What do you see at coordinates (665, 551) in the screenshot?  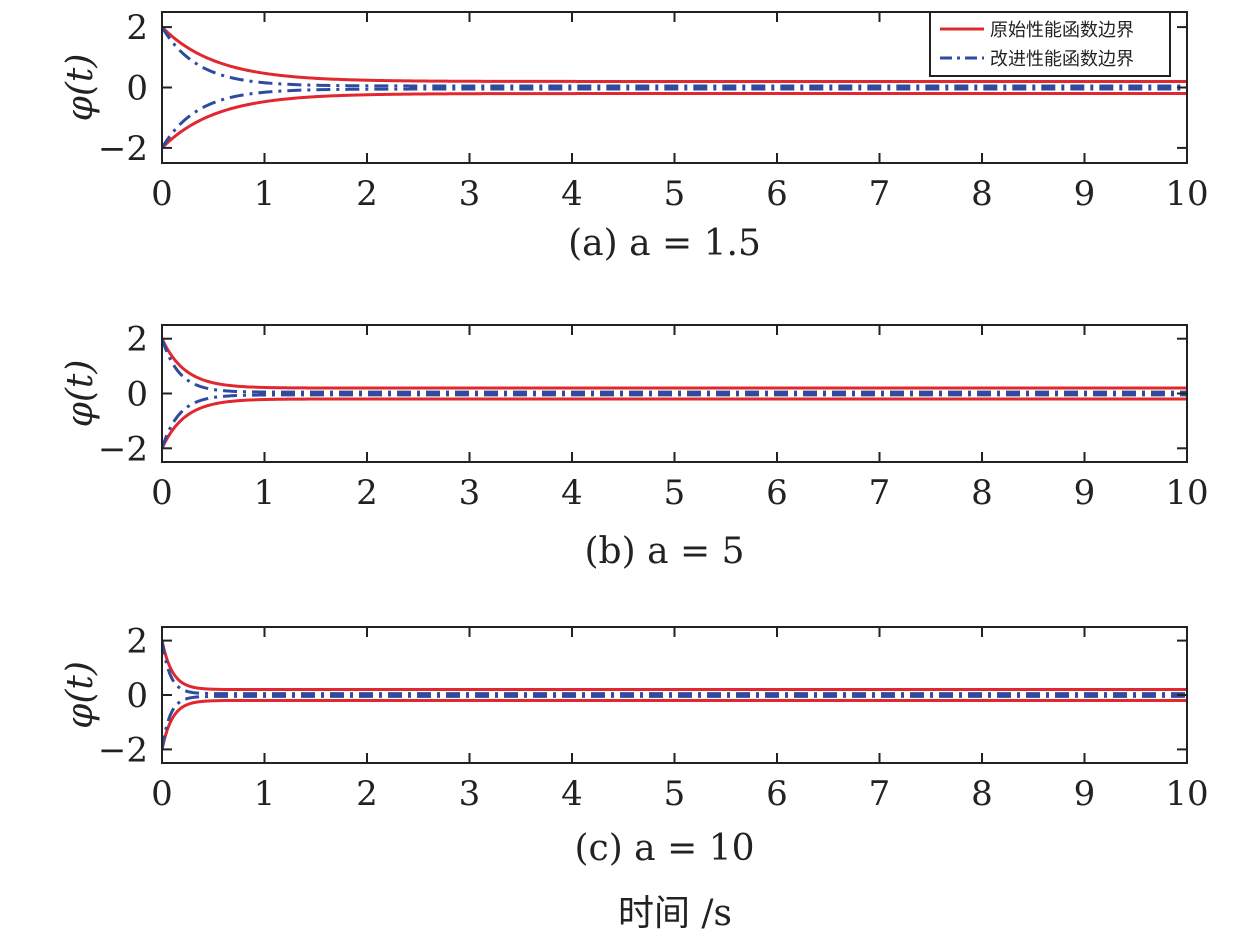 I see `panel-caption: (b) a = 5` at bounding box center [665, 551].